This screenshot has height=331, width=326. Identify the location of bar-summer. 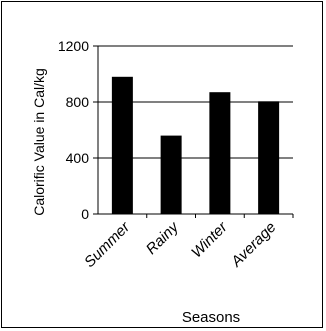
(122, 145).